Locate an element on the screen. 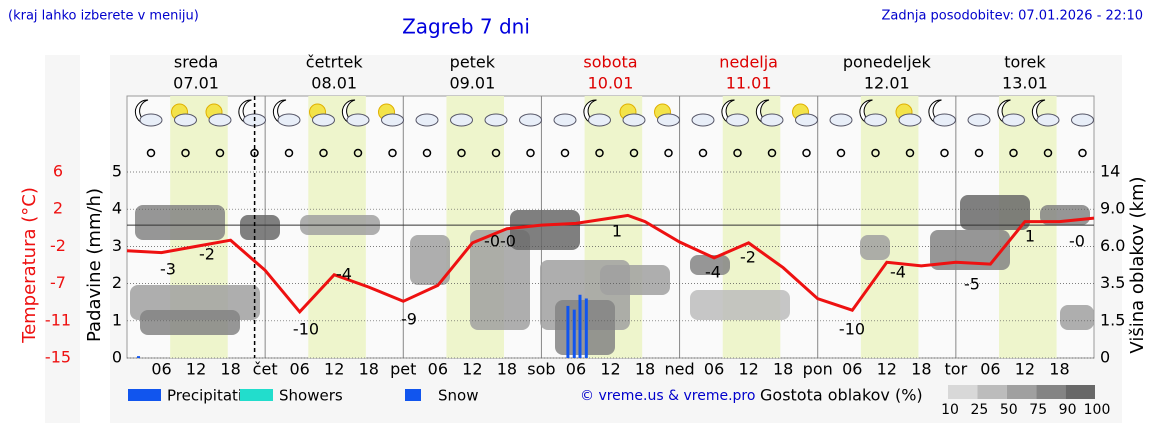 The image size is (1152, 443). x-day-label: tor is located at coordinates (956, 369).